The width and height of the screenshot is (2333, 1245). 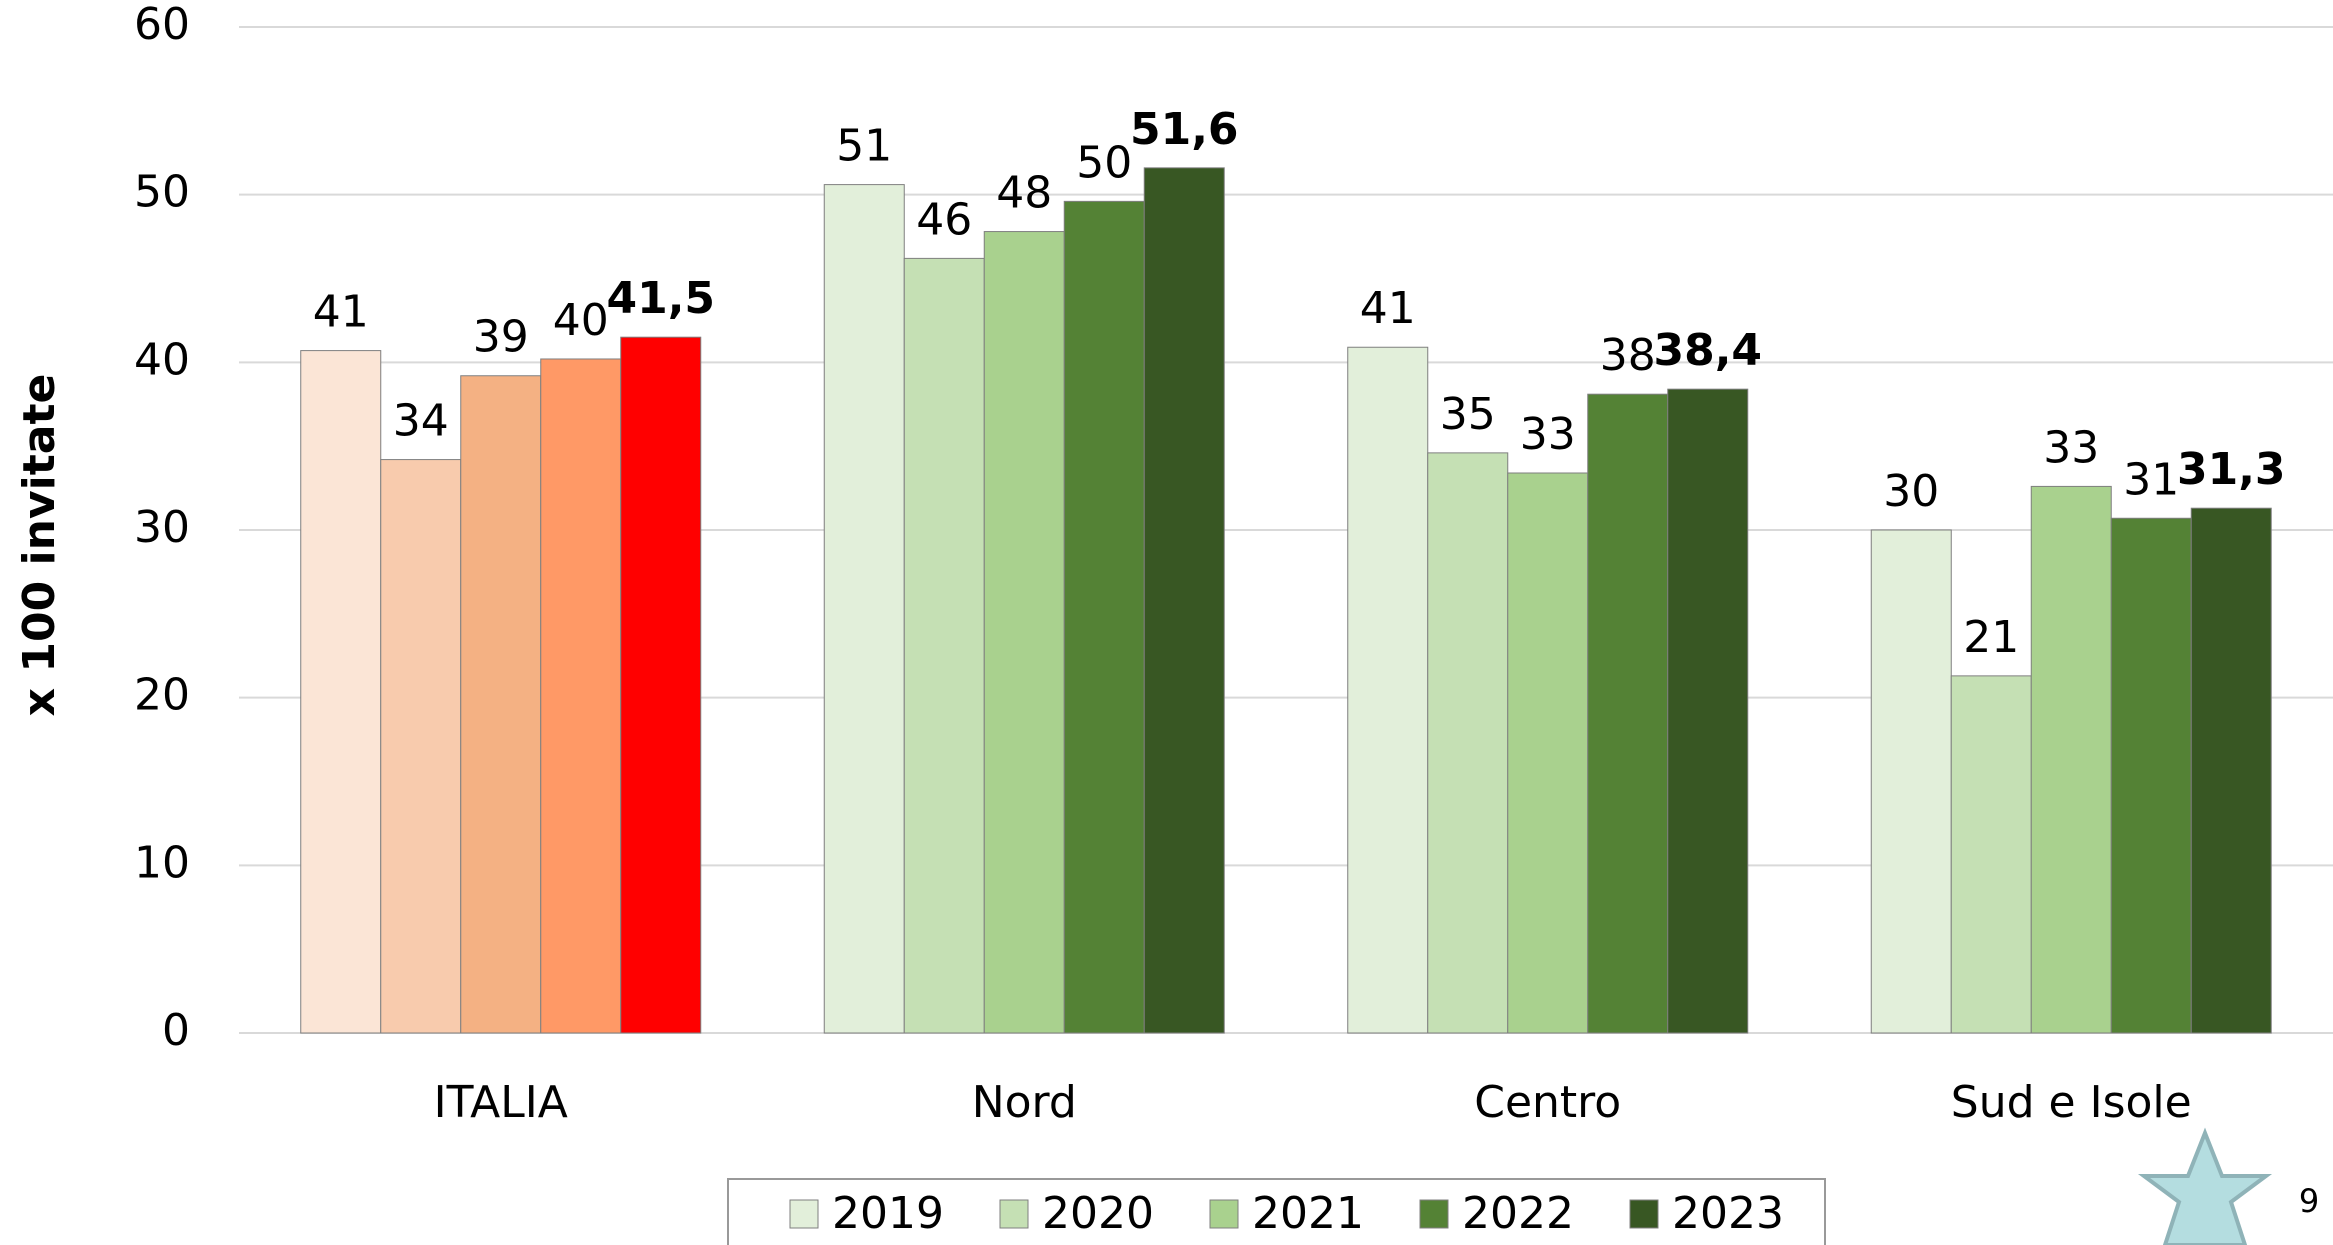 I want to click on legend-label: 2022, so click(x=1518, y=1213).